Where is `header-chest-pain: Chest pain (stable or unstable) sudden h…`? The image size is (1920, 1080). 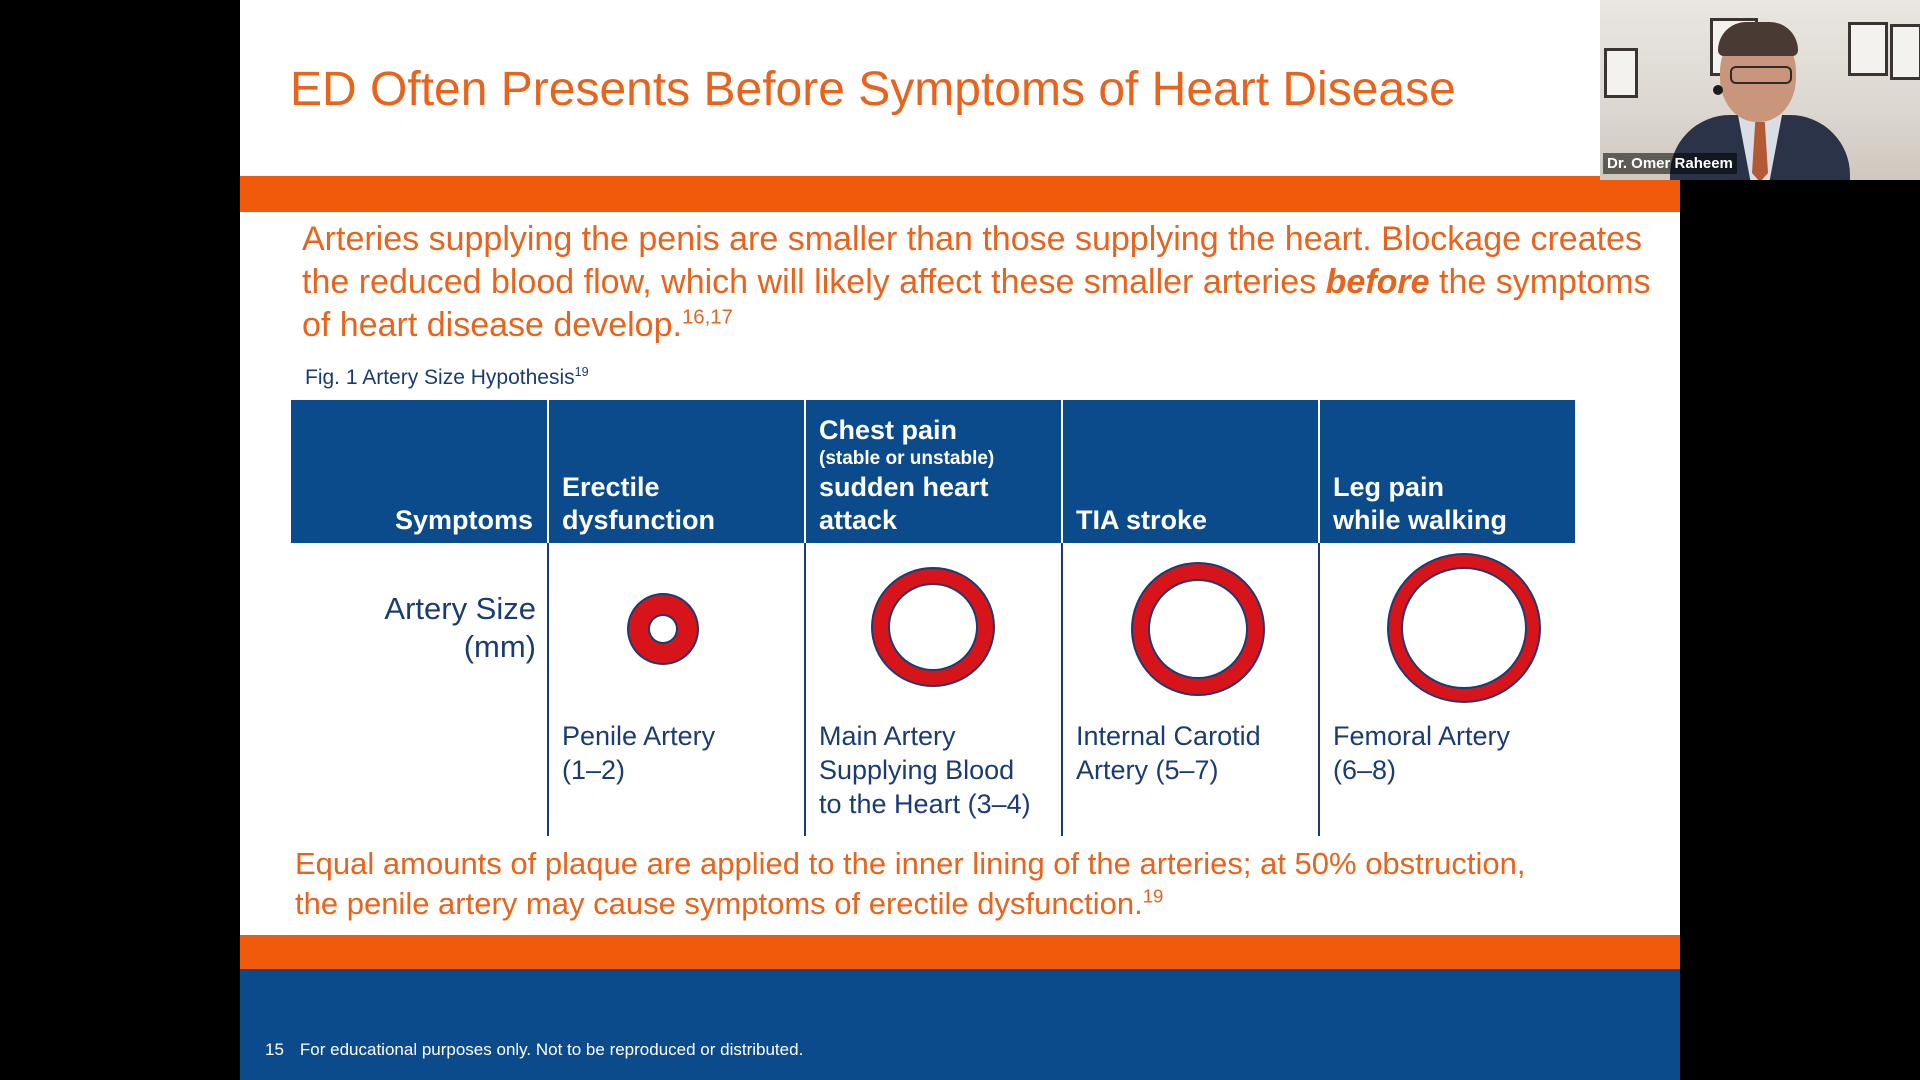 header-chest-pain: Chest pain (stable or unstable) sudden h… is located at coordinates (933, 471).